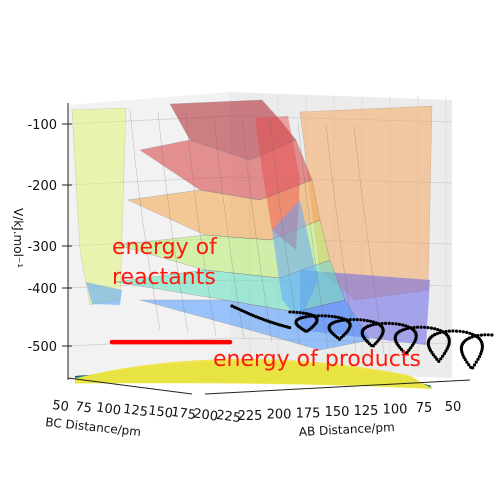 The image size is (500, 500). What do you see at coordinates (130, 386) in the screenshot?
I see `bc-axis-line` at bounding box center [130, 386].